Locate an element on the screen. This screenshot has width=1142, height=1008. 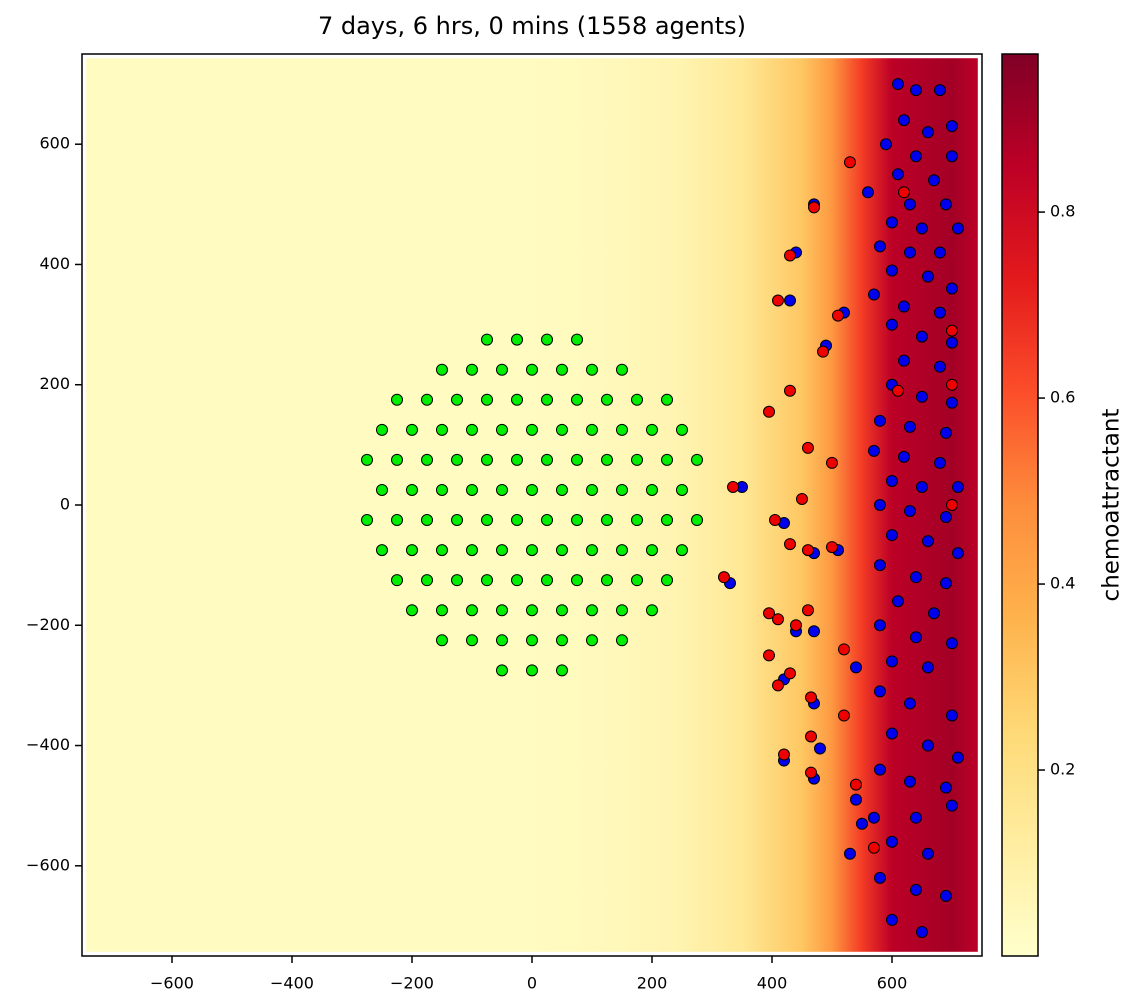
colorbar-tick-label: 0.2 is located at coordinates (1062, 769).